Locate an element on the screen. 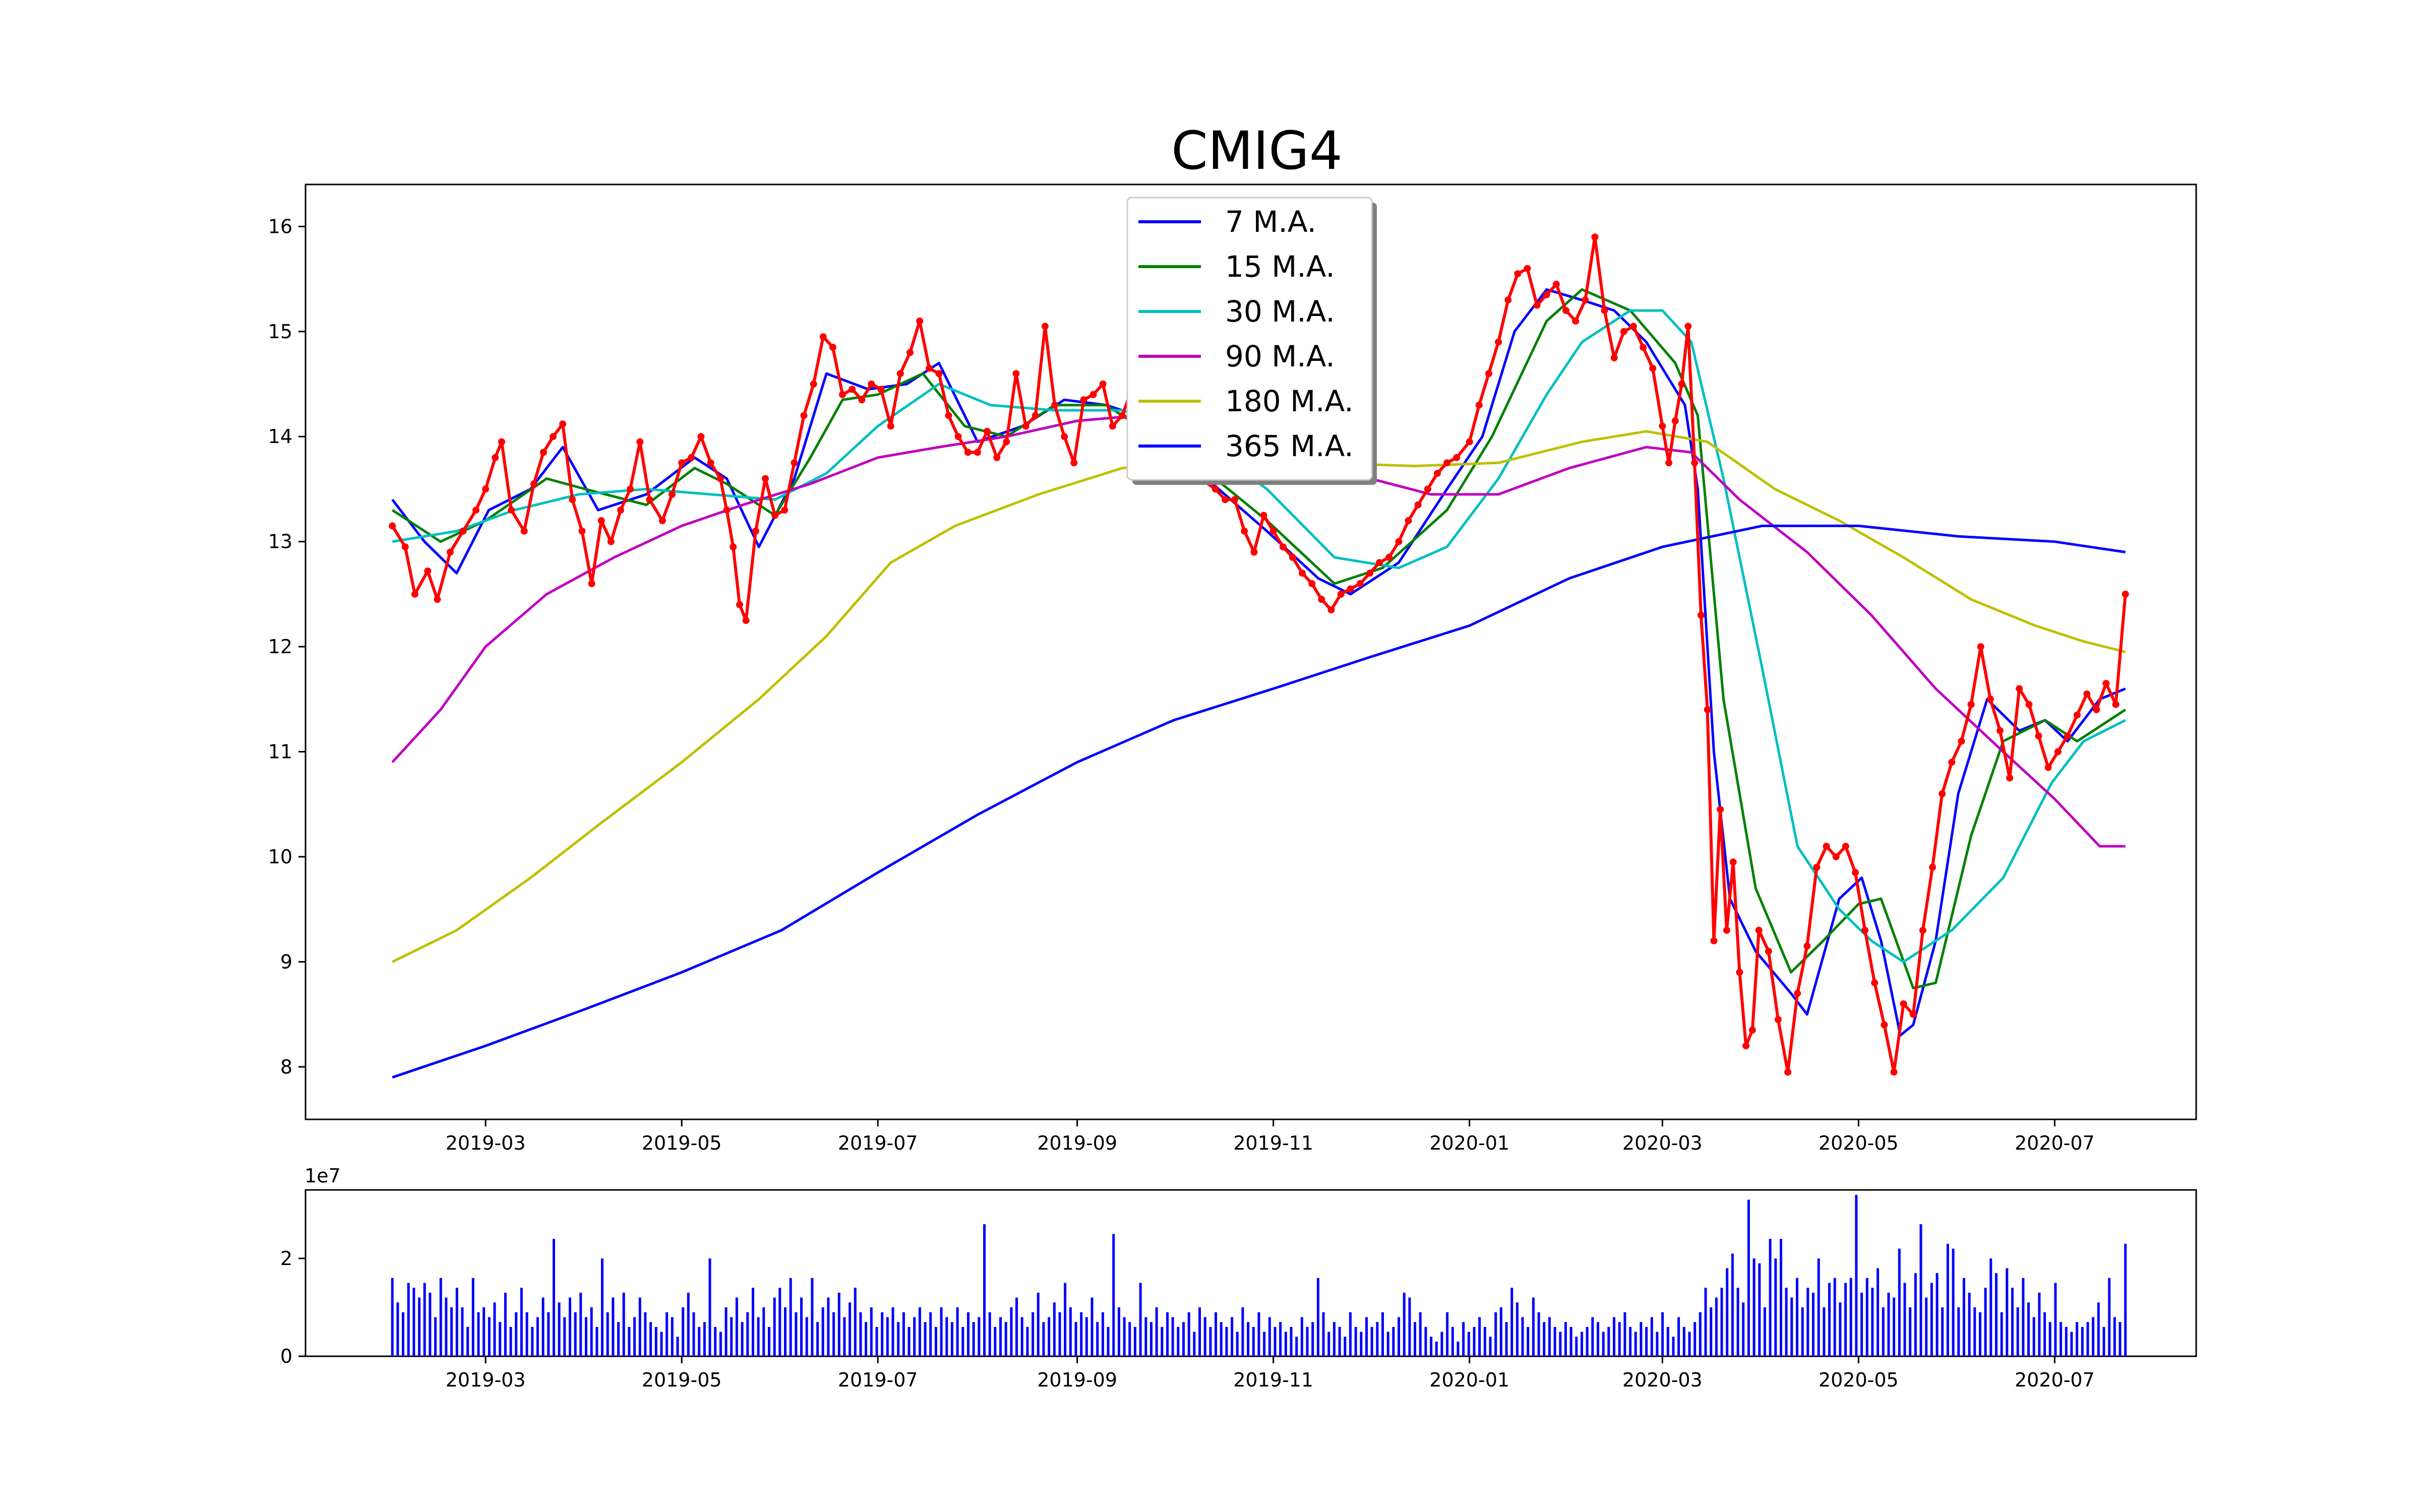  x-tick-label: 2019-05 is located at coordinates (682, 1143).